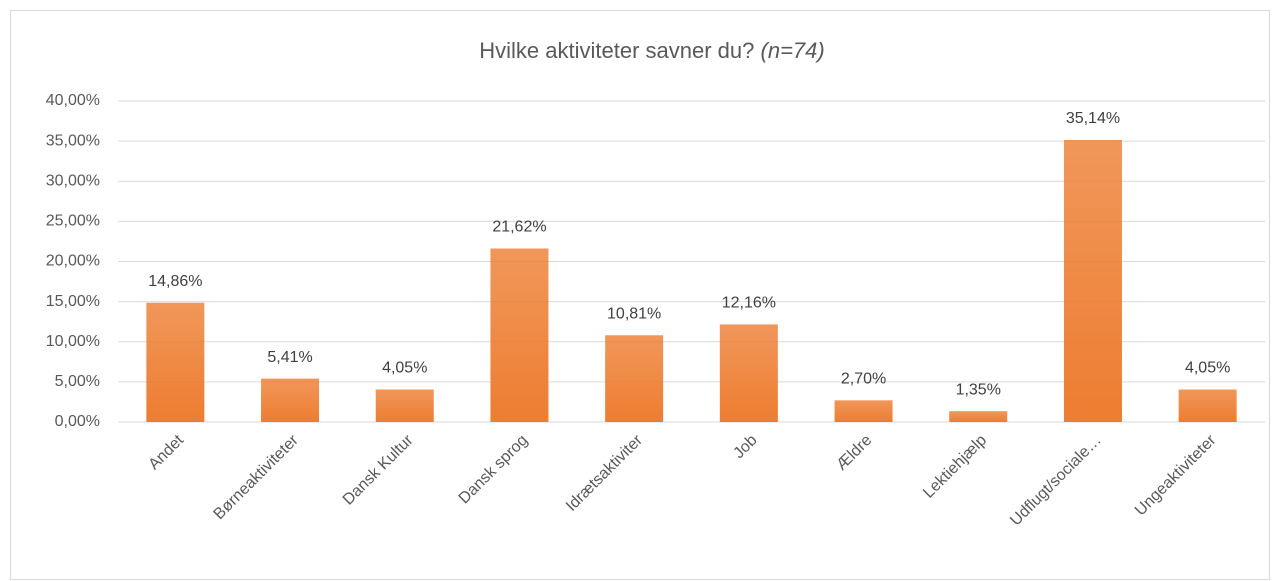 This screenshot has width=1281, height=581. What do you see at coordinates (77, 421) in the screenshot?
I see `y-tick-label: 0,00%` at bounding box center [77, 421].